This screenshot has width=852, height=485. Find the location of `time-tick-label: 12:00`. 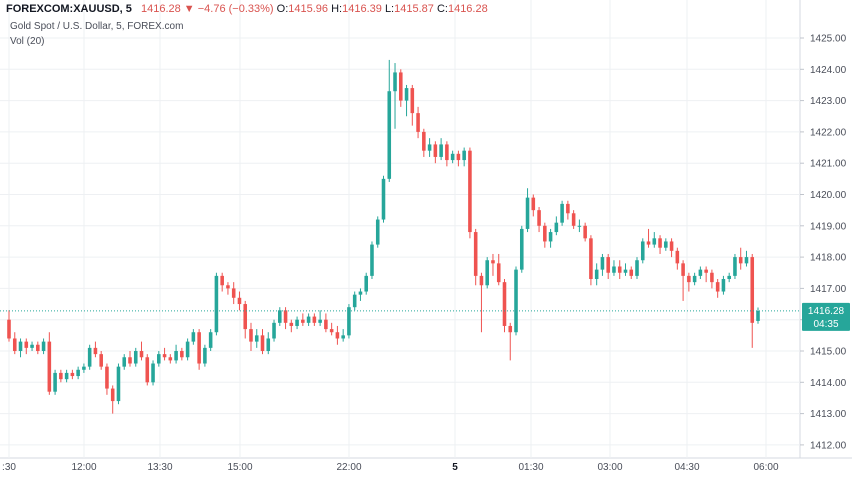

time-tick-label: 12:00 is located at coordinates (83, 467).